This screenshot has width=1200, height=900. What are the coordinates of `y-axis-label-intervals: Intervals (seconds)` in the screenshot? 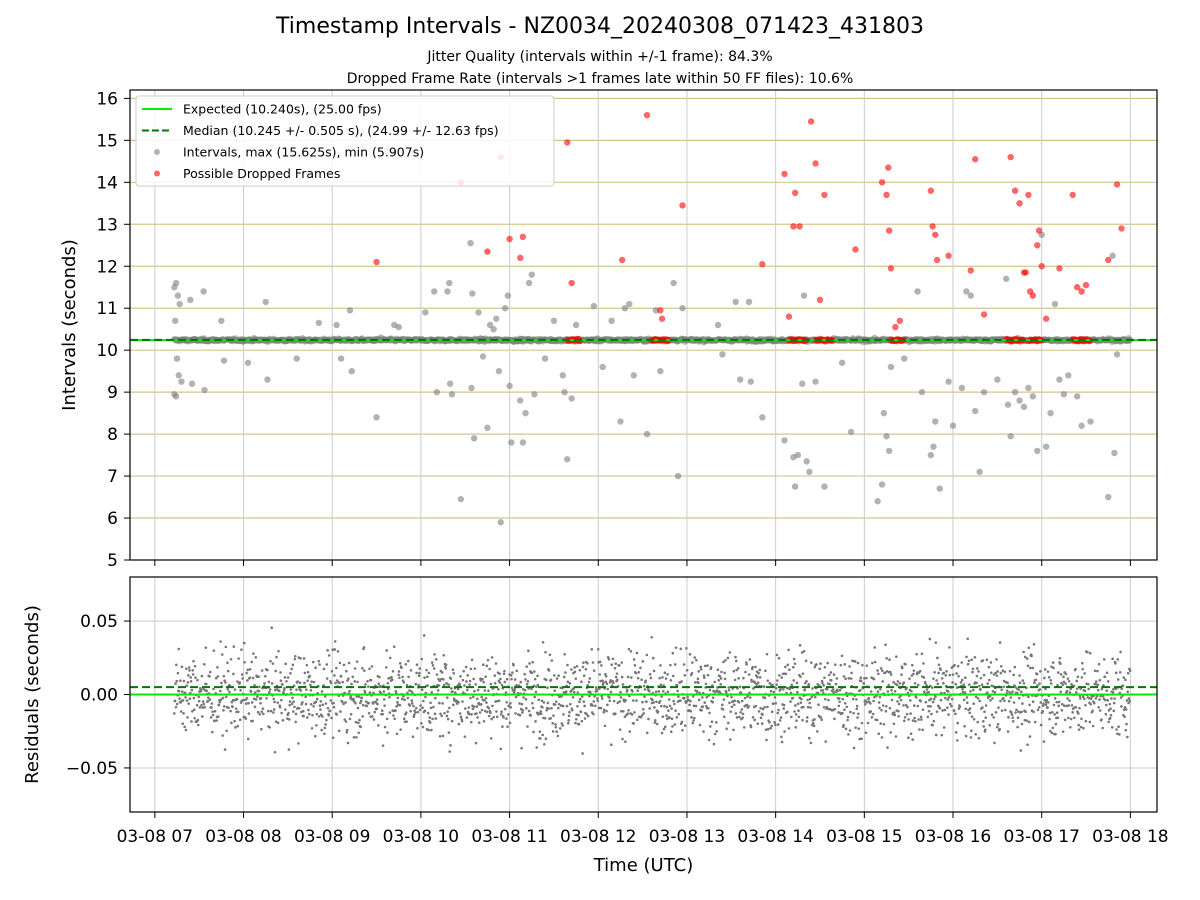 It's located at (69, 325).